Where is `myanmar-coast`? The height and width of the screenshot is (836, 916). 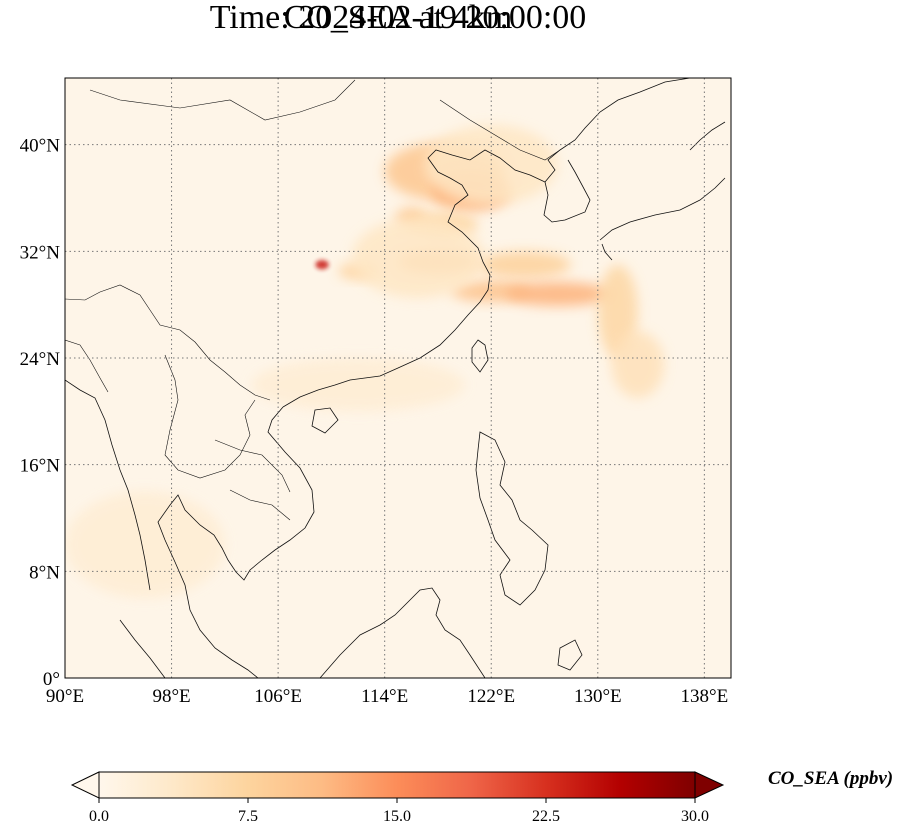
myanmar-coast is located at coordinates (108, 485).